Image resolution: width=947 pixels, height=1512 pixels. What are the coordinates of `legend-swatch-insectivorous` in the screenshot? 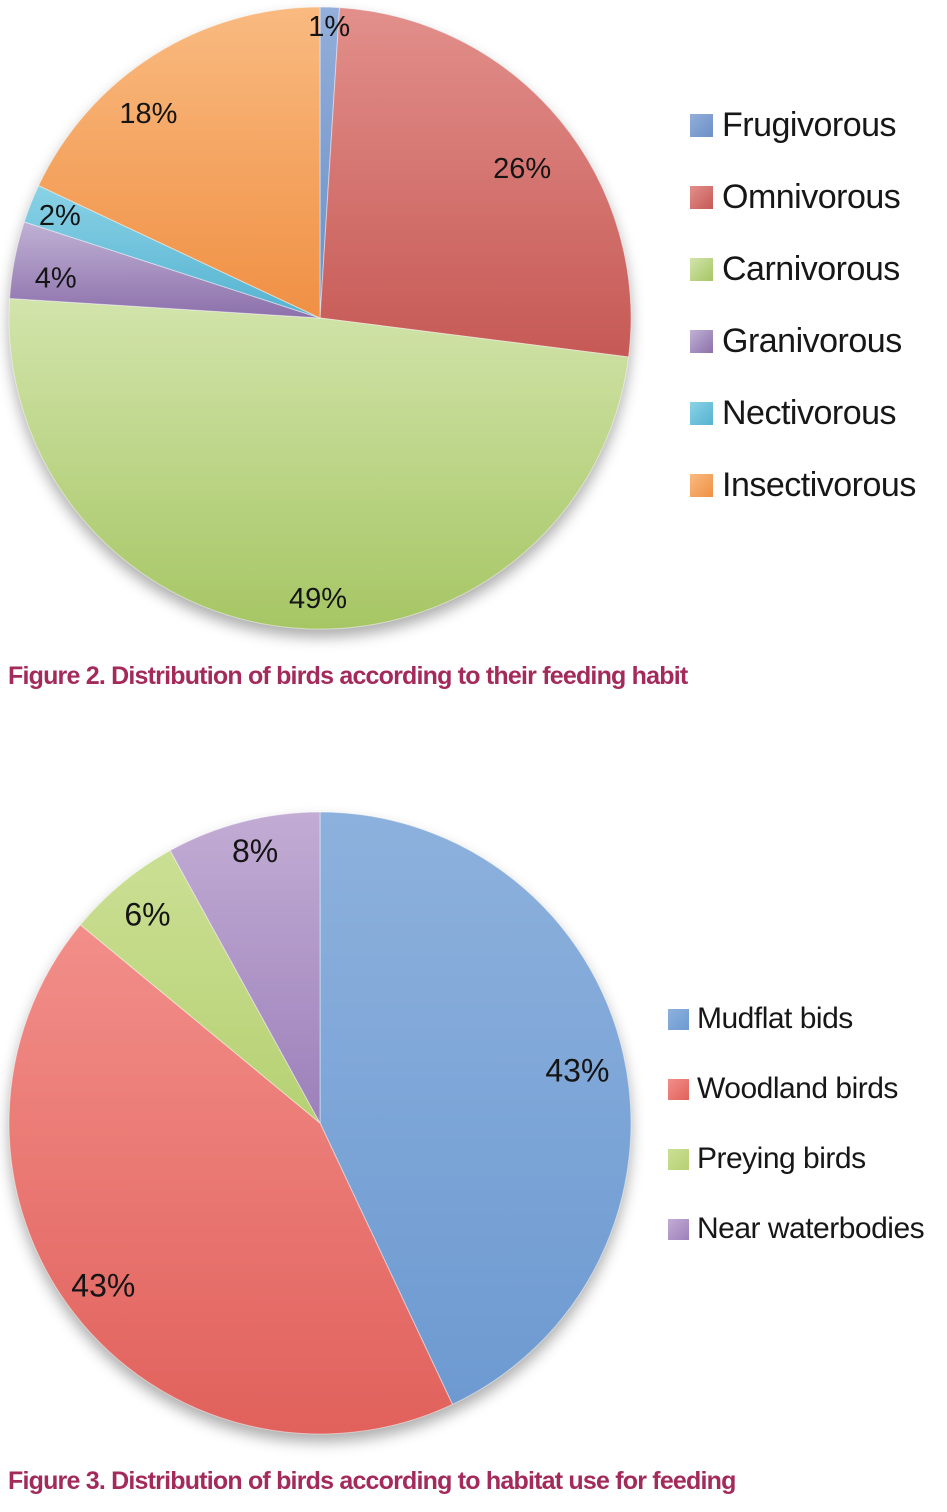 It's located at (701, 485).